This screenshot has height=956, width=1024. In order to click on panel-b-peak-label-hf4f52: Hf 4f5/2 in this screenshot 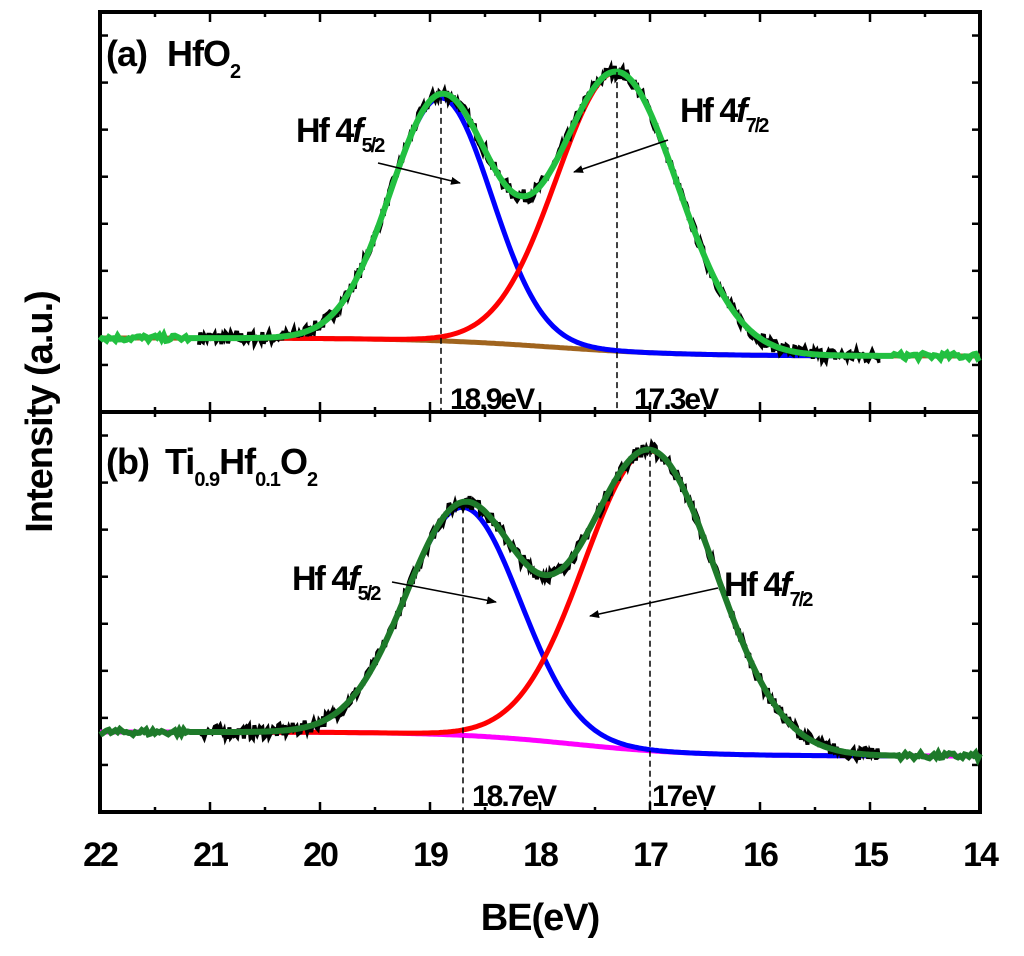, I will do `click(336, 582)`.